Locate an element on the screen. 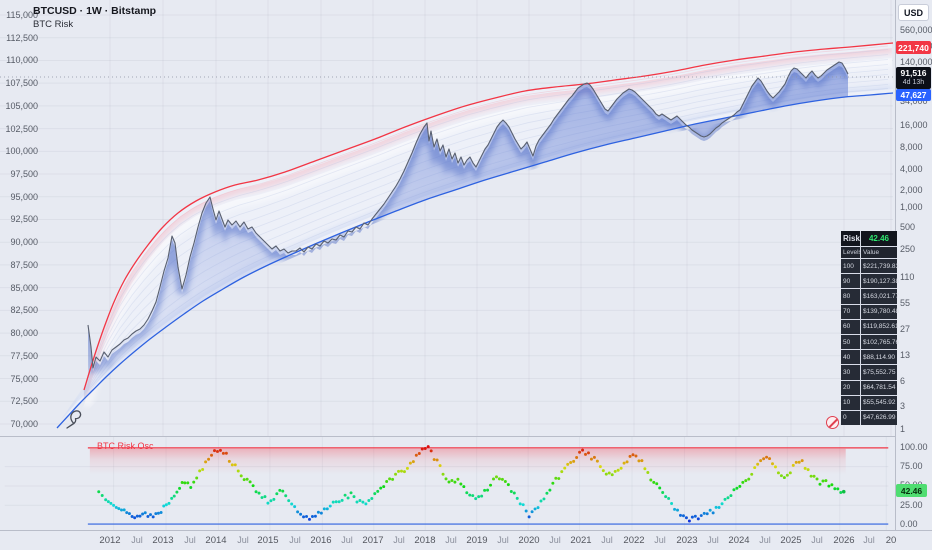  no-entry-icon is located at coordinates (832, 422).